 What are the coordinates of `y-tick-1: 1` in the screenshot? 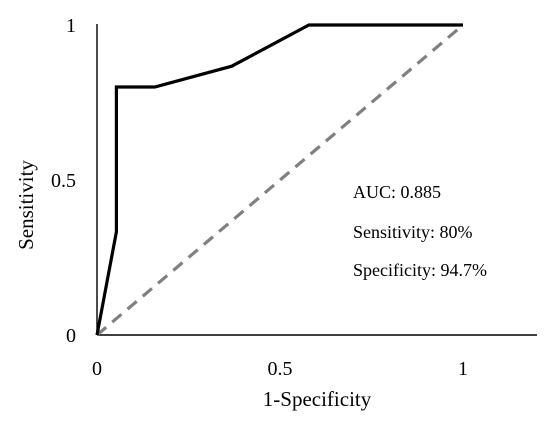 It's located at (71, 26).